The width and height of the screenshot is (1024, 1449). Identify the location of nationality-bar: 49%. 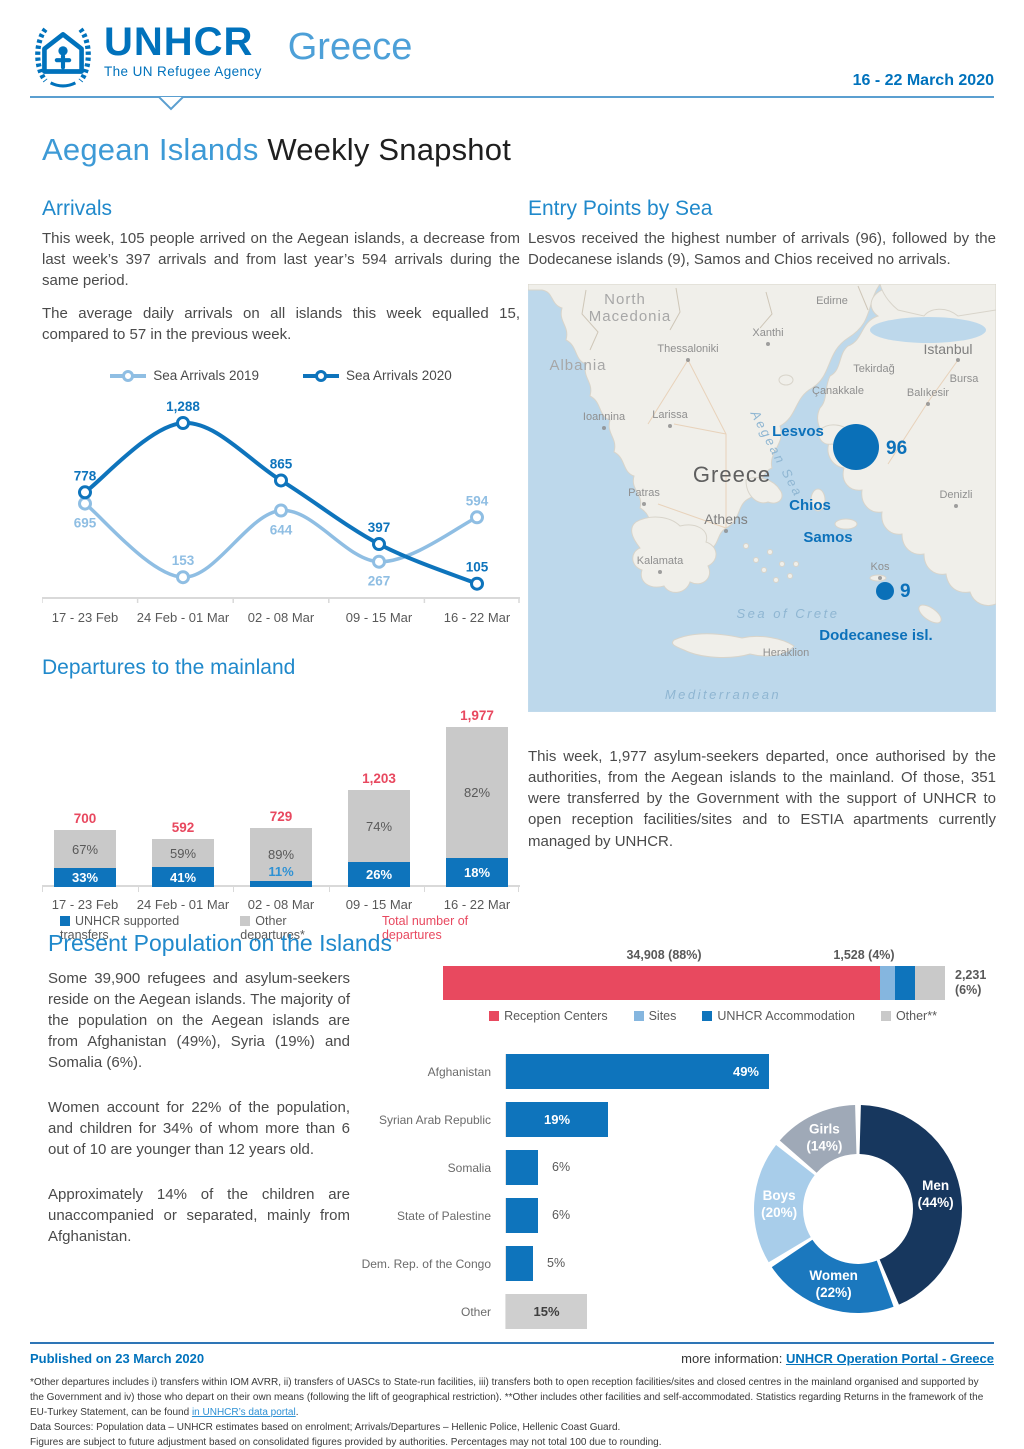
(637, 1071).